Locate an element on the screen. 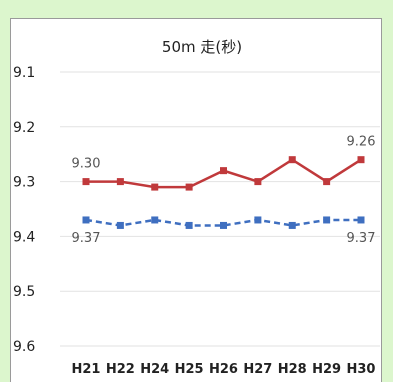  y-tick-label: 9.2 is located at coordinates (24, 128).